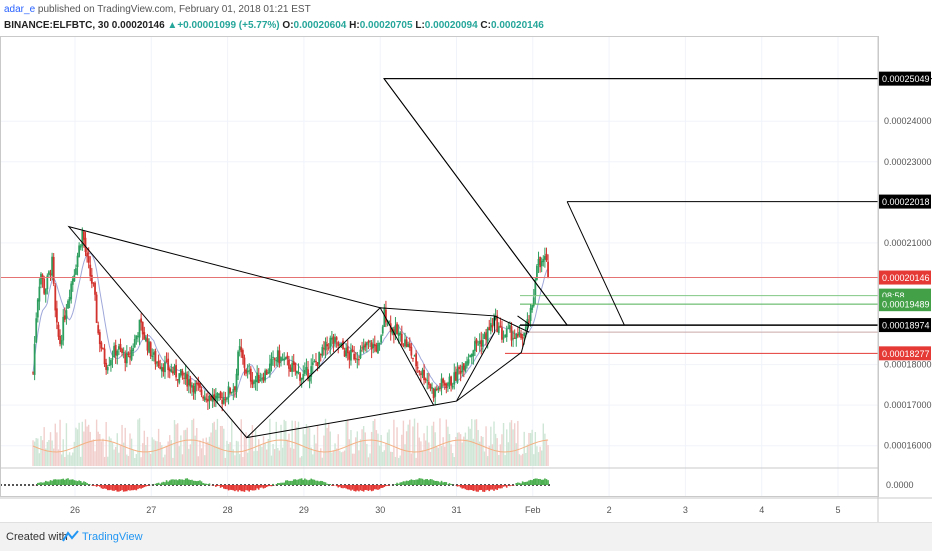  I want to click on created-with-text: Created with, so click(37, 537).